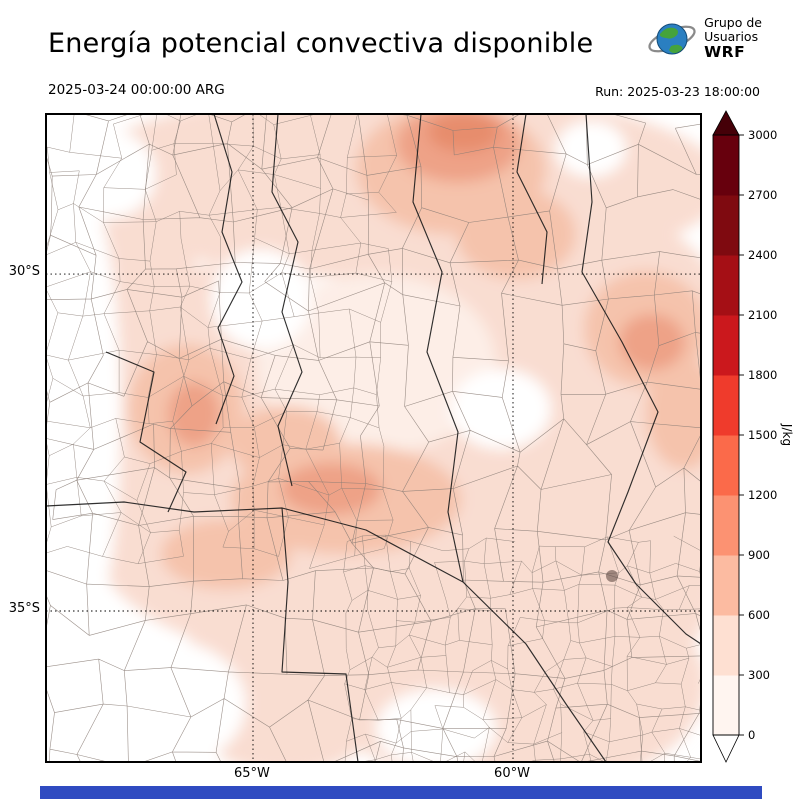  What do you see at coordinates (759, 675) in the screenshot?
I see `colorbar-tick-label: 300` at bounding box center [759, 675].